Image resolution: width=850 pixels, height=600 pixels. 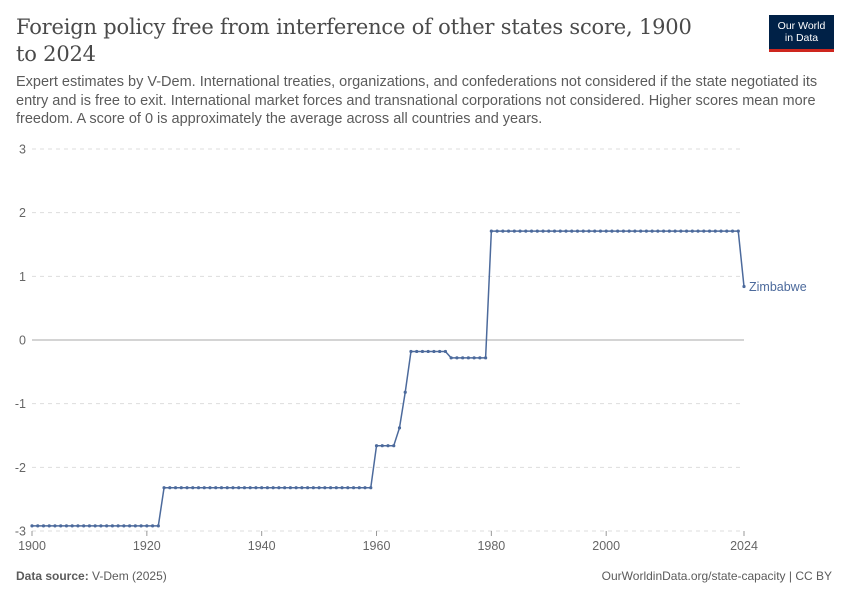 I want to click on owid-logo: Our World in Data, so click(x=801, y=33).